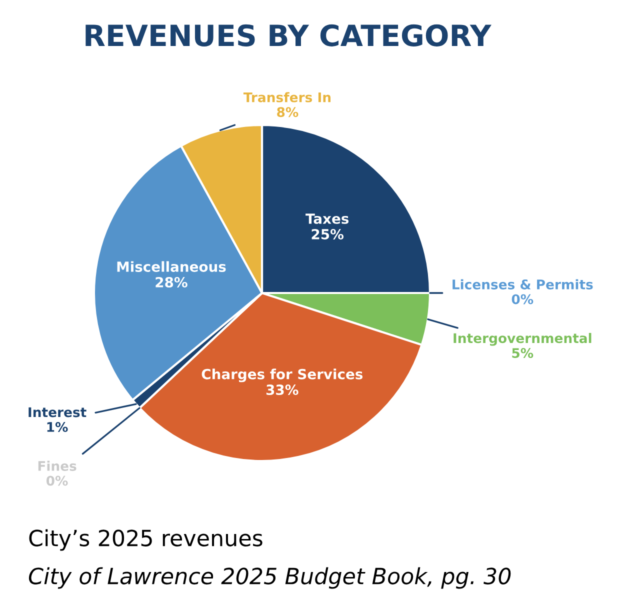 Image resolution: width=638 pixels, height=598 pixels. What do you see at coordinates (171, 266) in the screenshot?
I see `slice-label: Miscellaneous` at bounding box center [171, 266].